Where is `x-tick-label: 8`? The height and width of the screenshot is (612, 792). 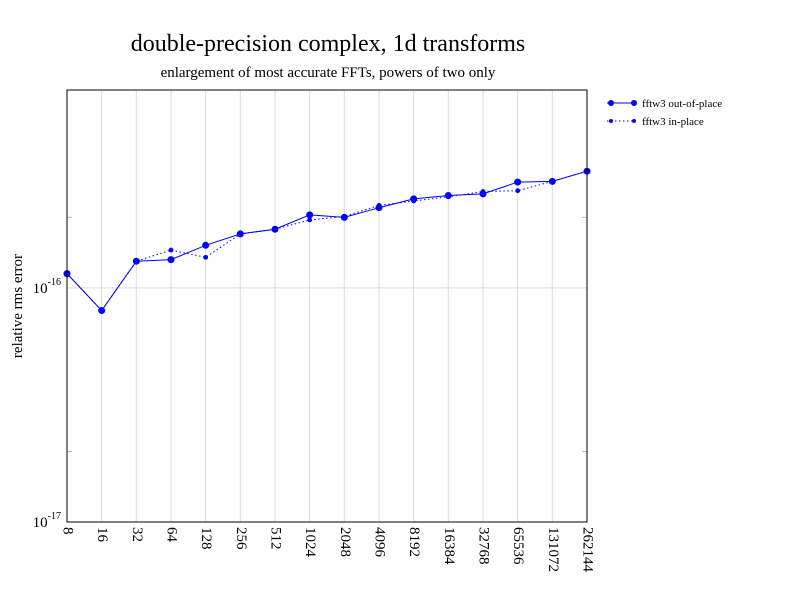 x-tick-label: 8 is located at coordinates (68, 531).